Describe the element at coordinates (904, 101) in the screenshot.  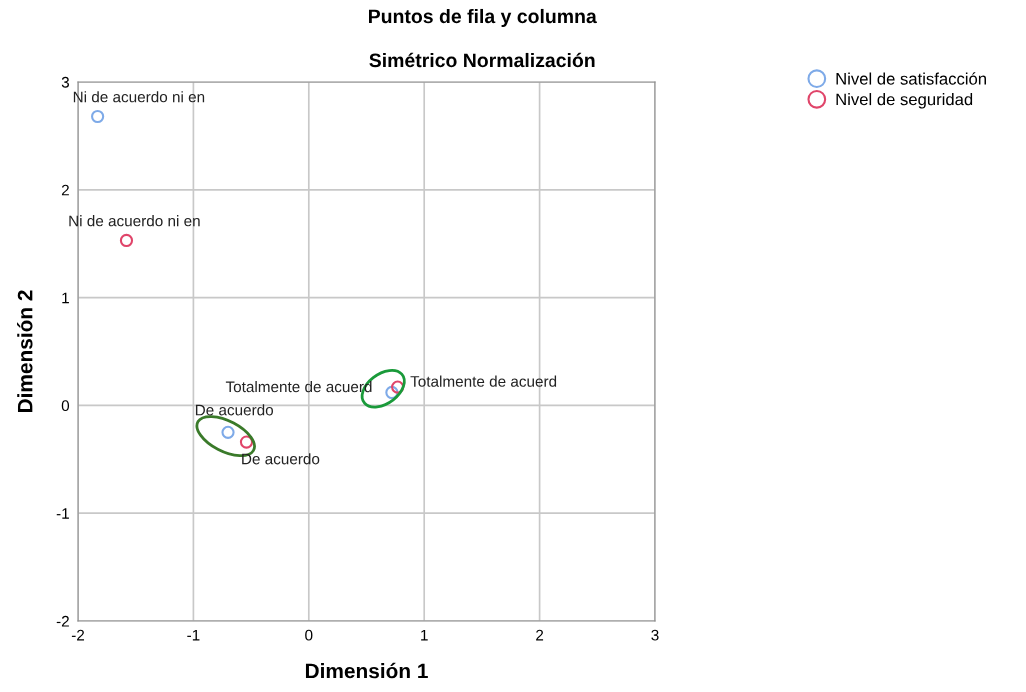
I see `legend-label: Nivel de seguridad` at that location.